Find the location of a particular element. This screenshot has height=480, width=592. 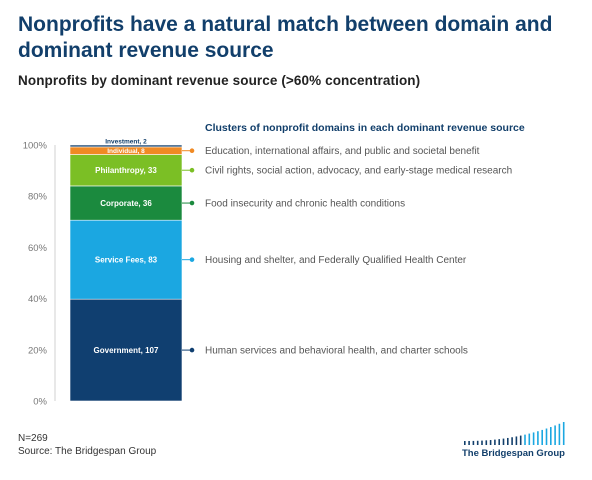

data-label-philanthropy: Philanthropy, 33 is located at coordinates (126, 170).